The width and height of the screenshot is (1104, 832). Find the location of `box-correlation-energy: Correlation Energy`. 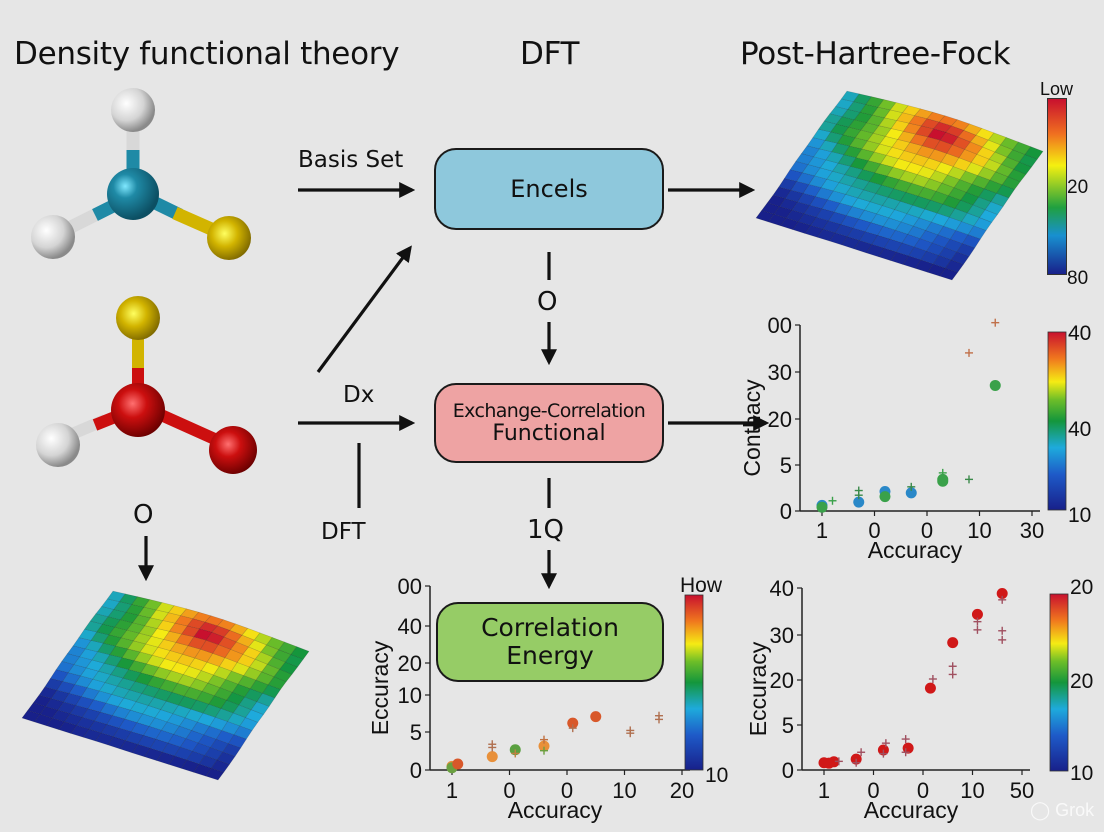

box-correlation-energy: Correlation Energy is located at coordinates (550, 642).